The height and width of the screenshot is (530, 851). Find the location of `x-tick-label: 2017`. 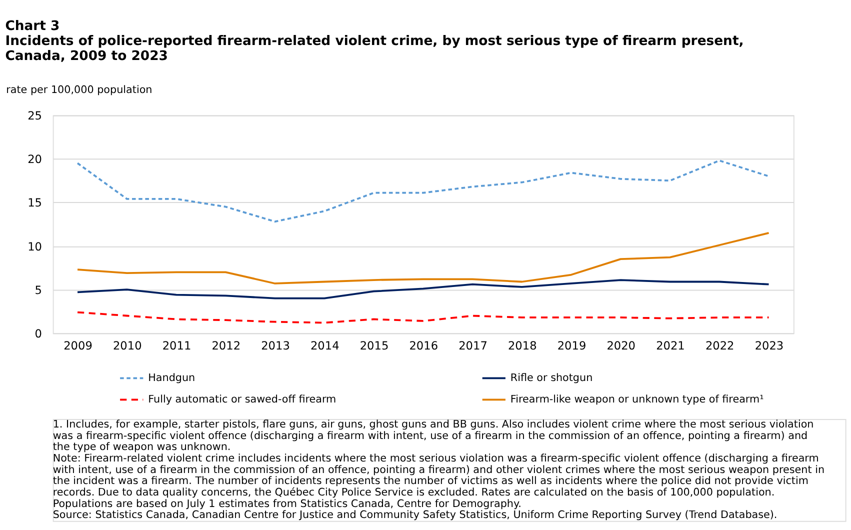

x-tick-label: 2017 is located at coordinates (473, 345).